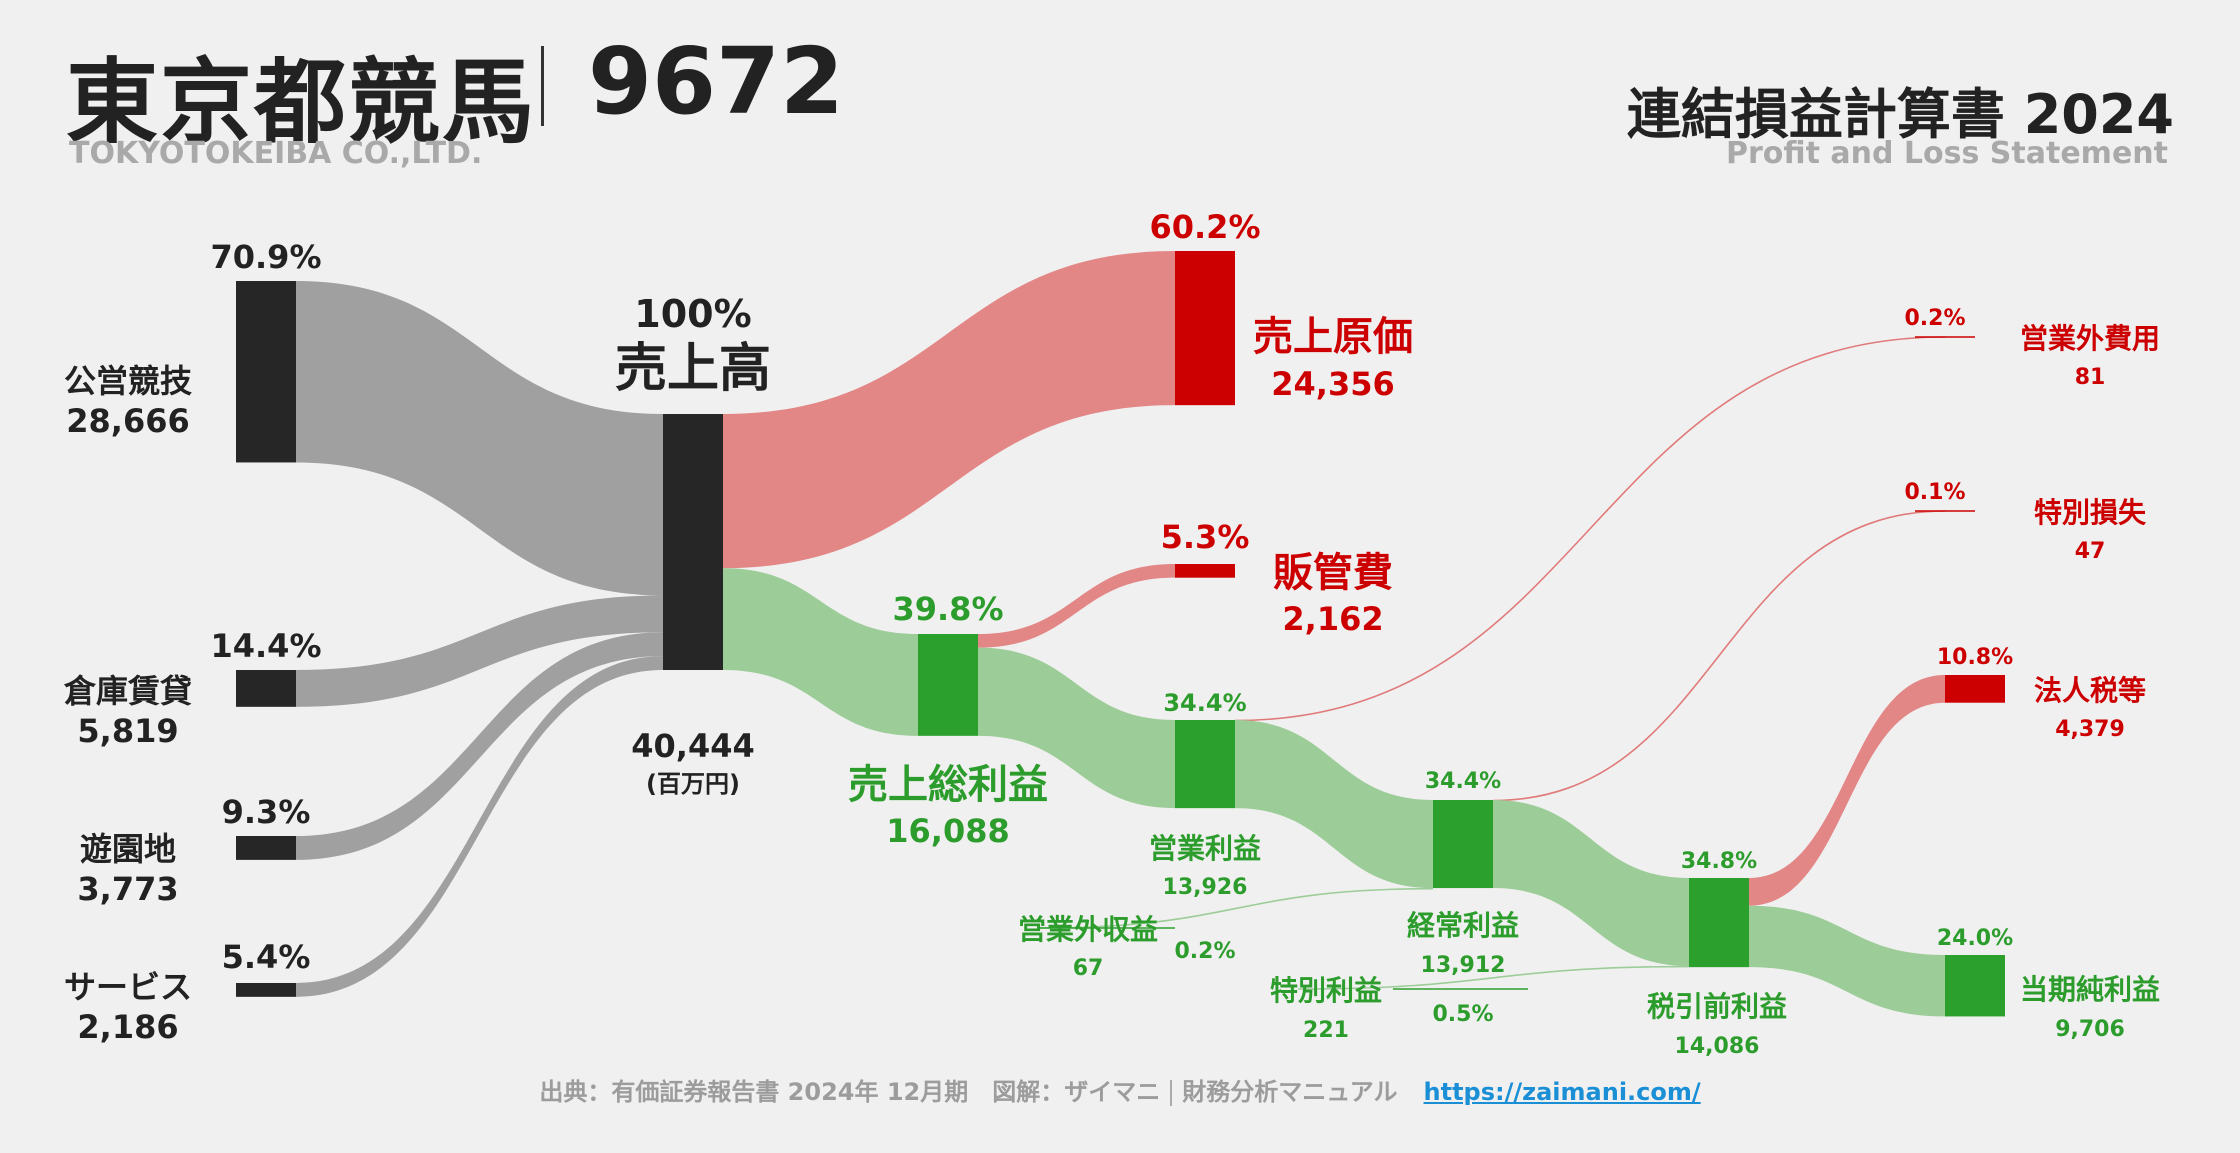 This screenshot has height=1153, width=2240. I want to click on link-ordinary-to-ext_loss, so click(1719, 656).